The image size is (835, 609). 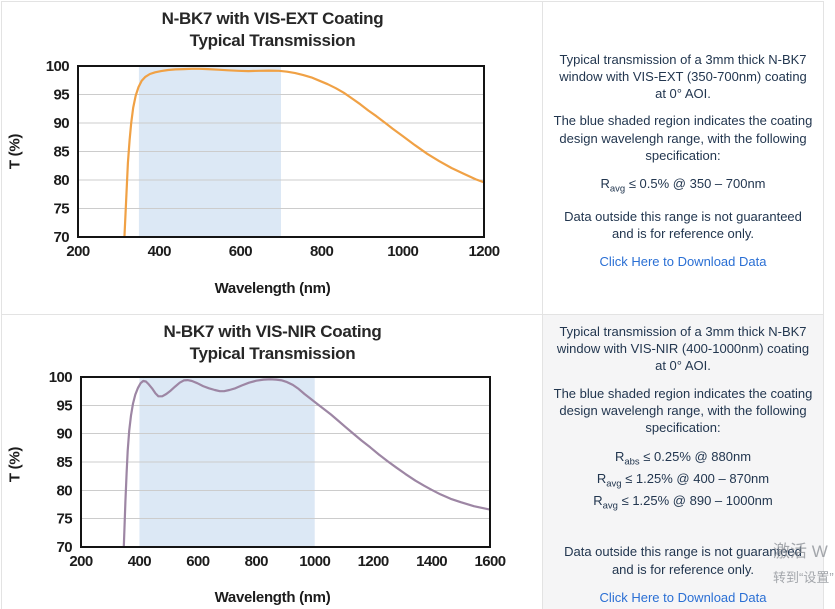 I want to click on vis-nir-download-data-link: Click Here to Download Data, so click(x=683, y=597).